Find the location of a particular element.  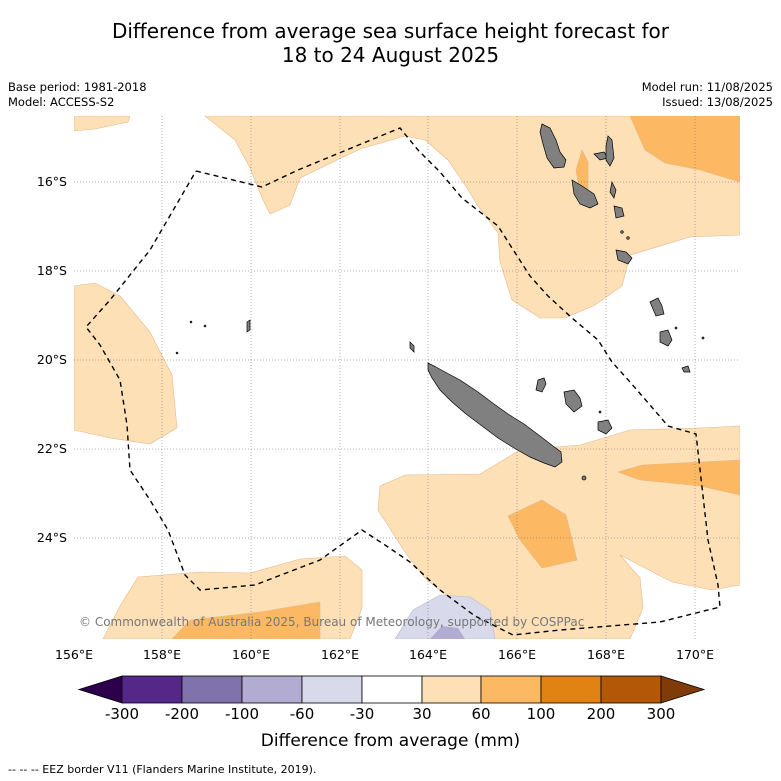

title-line-2: 18 to 24 August 2025 is located at coordinates (390, 55).